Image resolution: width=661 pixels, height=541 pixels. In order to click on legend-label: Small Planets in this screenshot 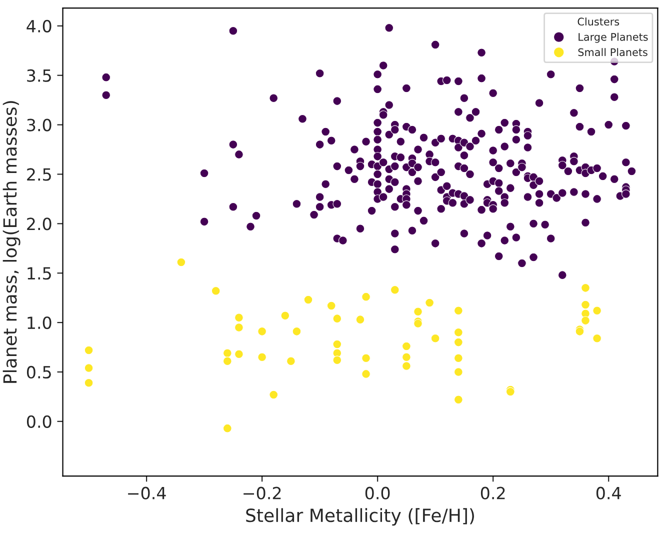, I will do `click(613, 52)`.